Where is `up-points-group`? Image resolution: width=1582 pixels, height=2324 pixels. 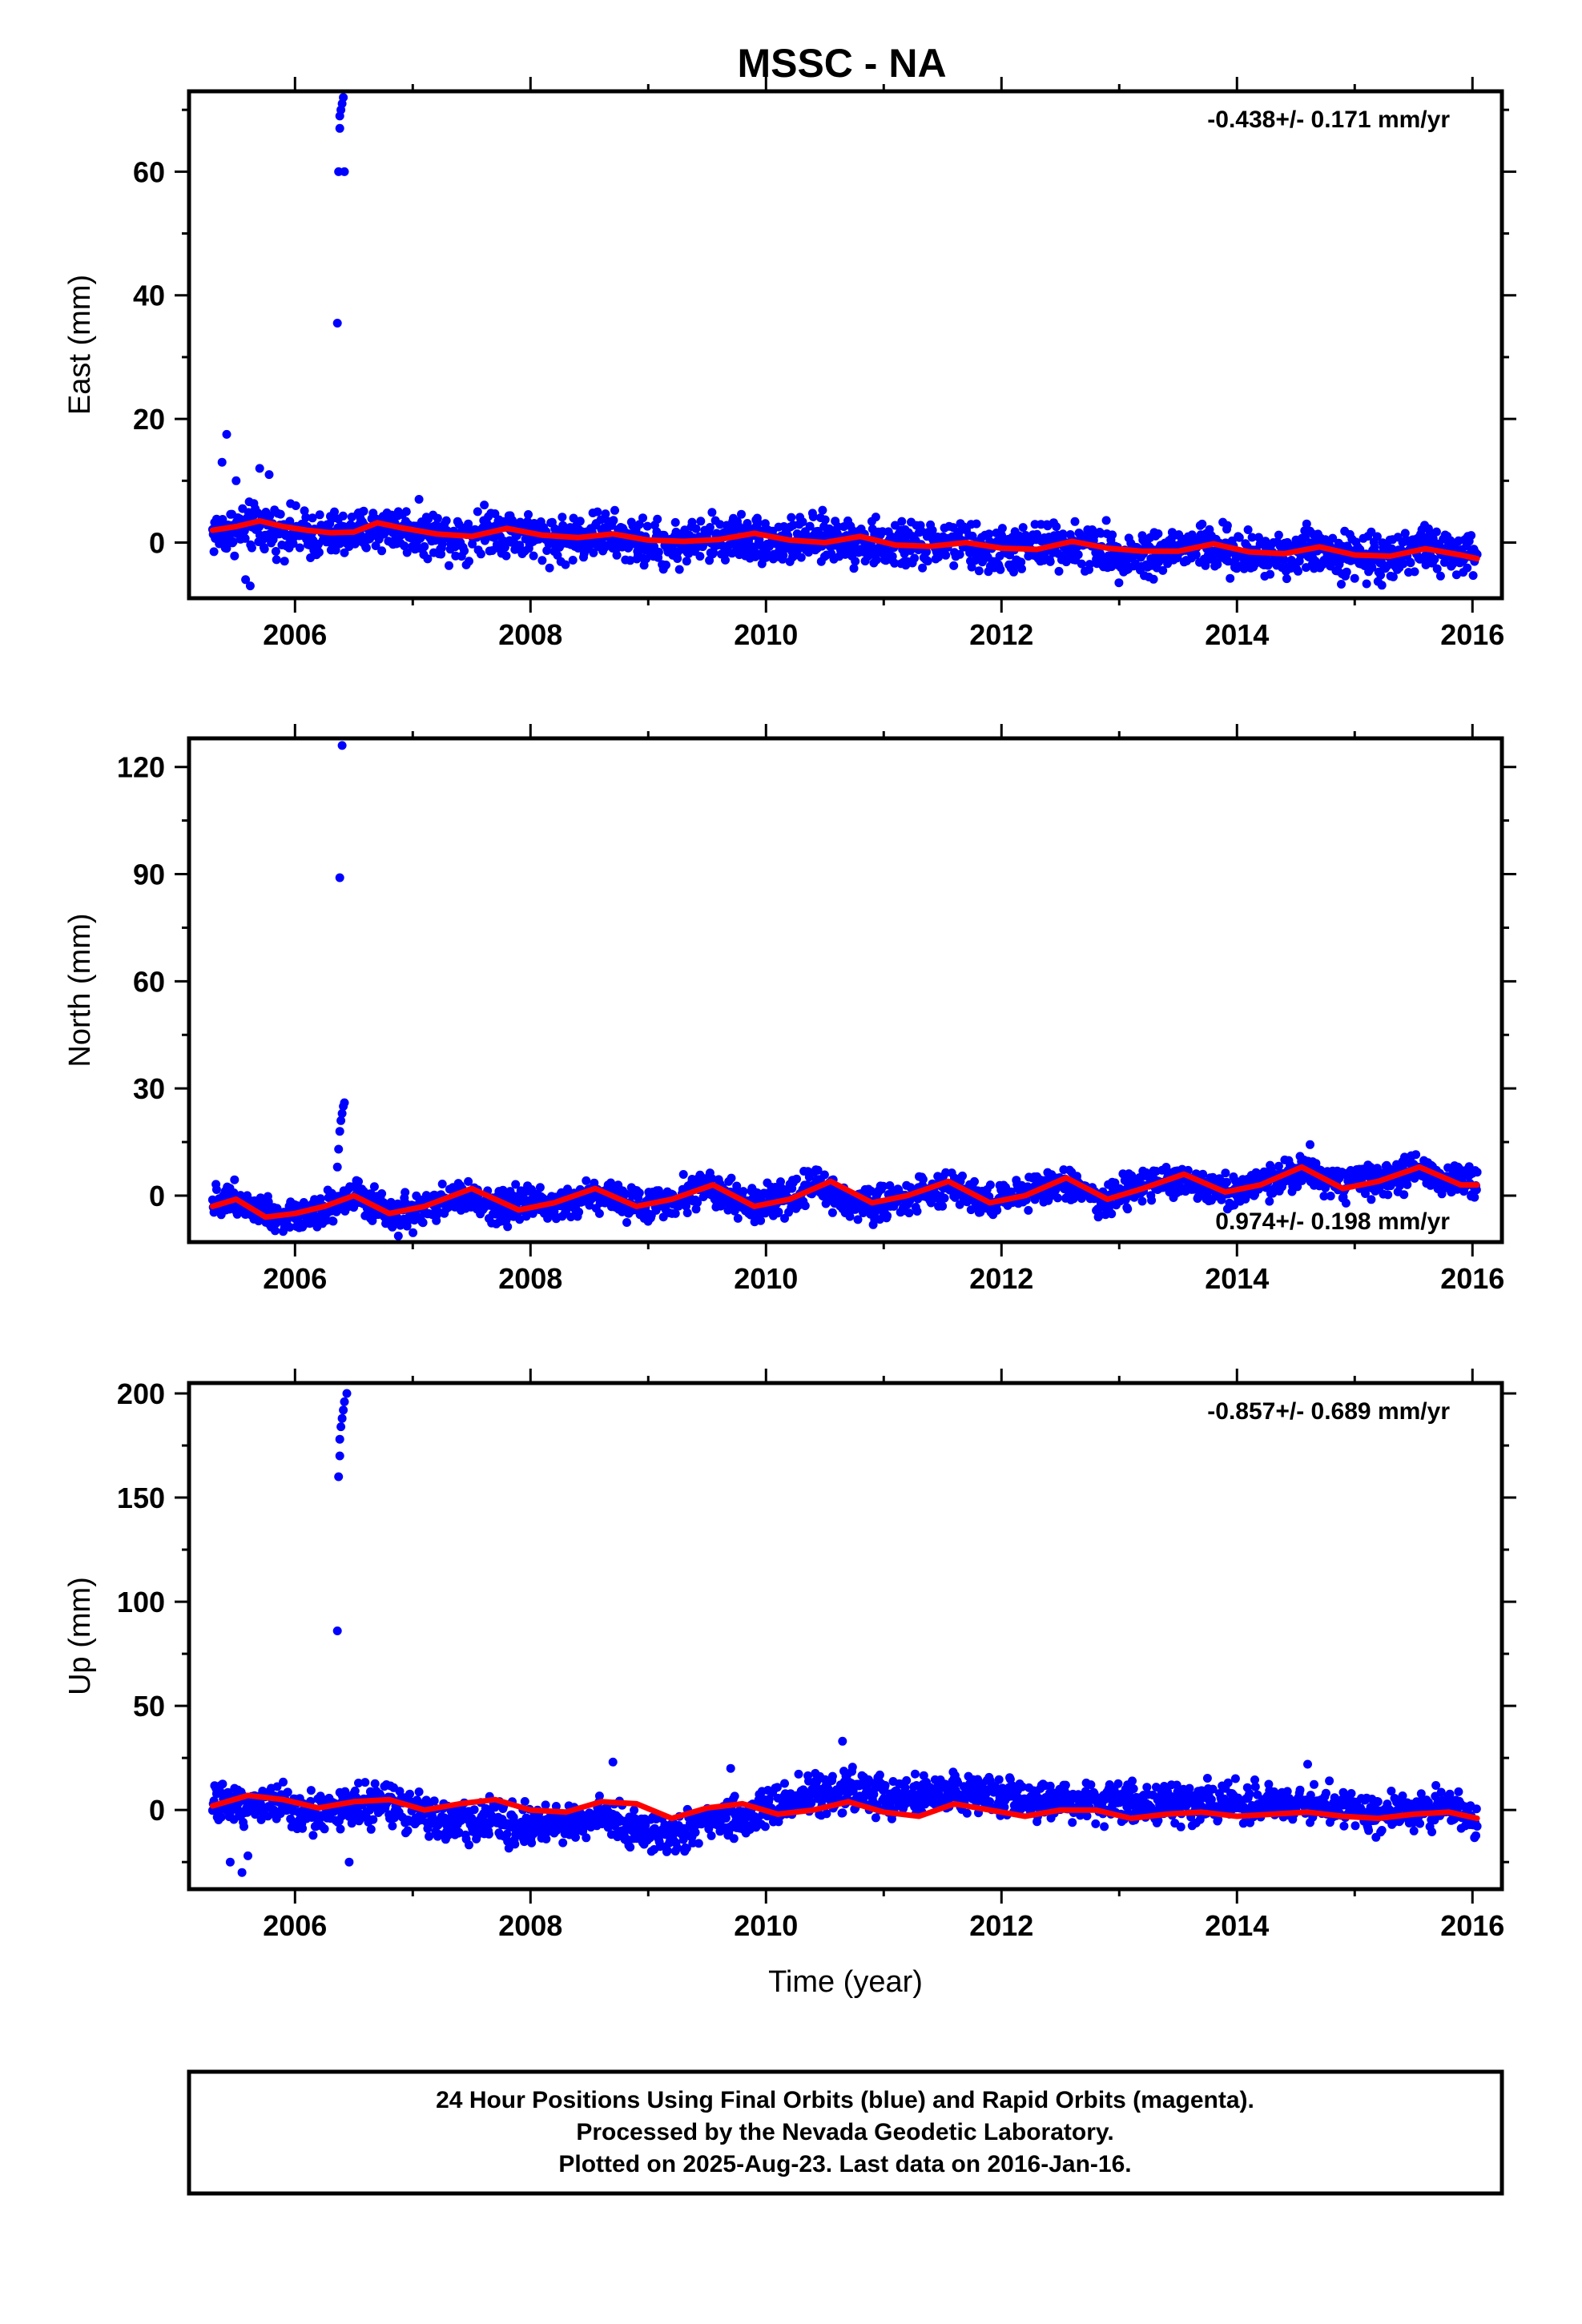
up-points-group is located at coordinates (844, 1809).